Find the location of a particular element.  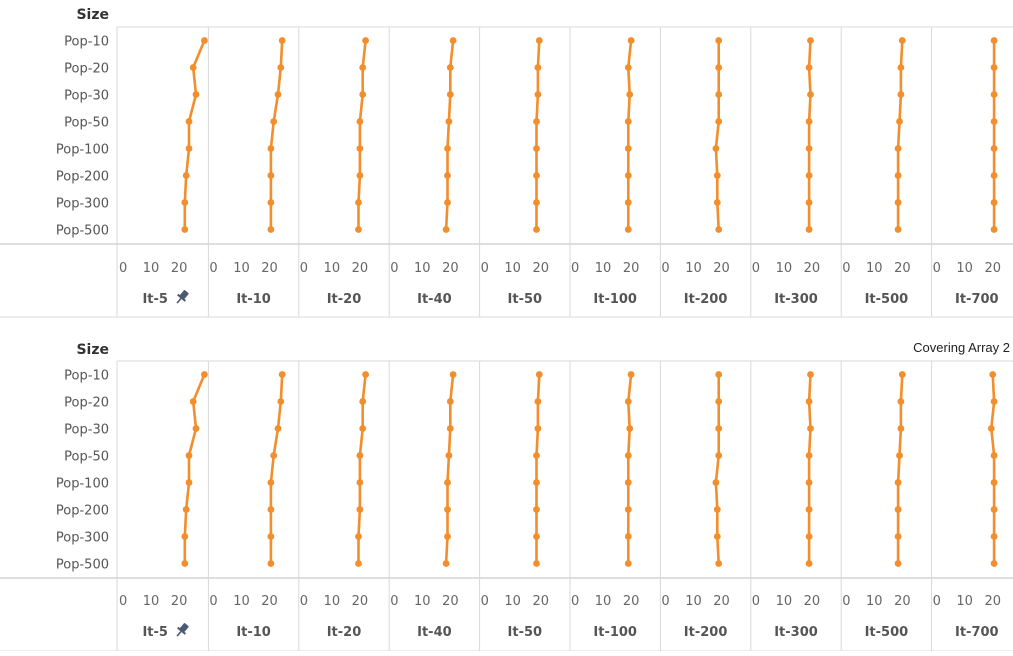

column-label-it-100: It-100 is located at coordinates (615, 299).